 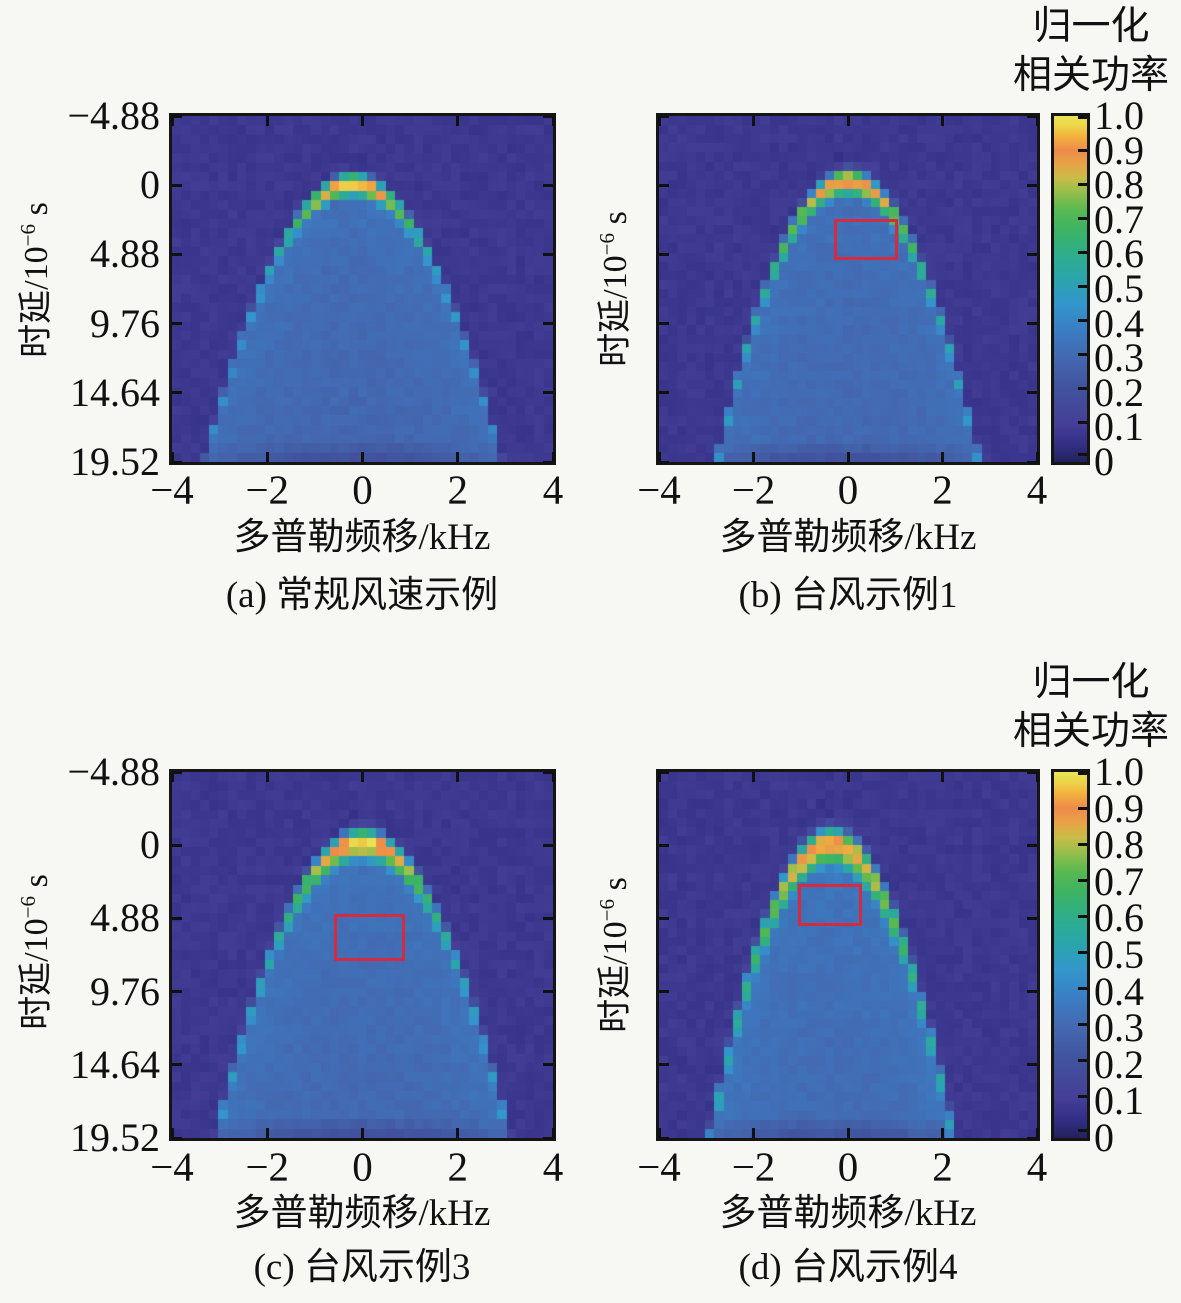 What do you see at coordinates (369, 937) in the screenshot?
I see `annotation-rect-c` at bounding box center [369, 937].